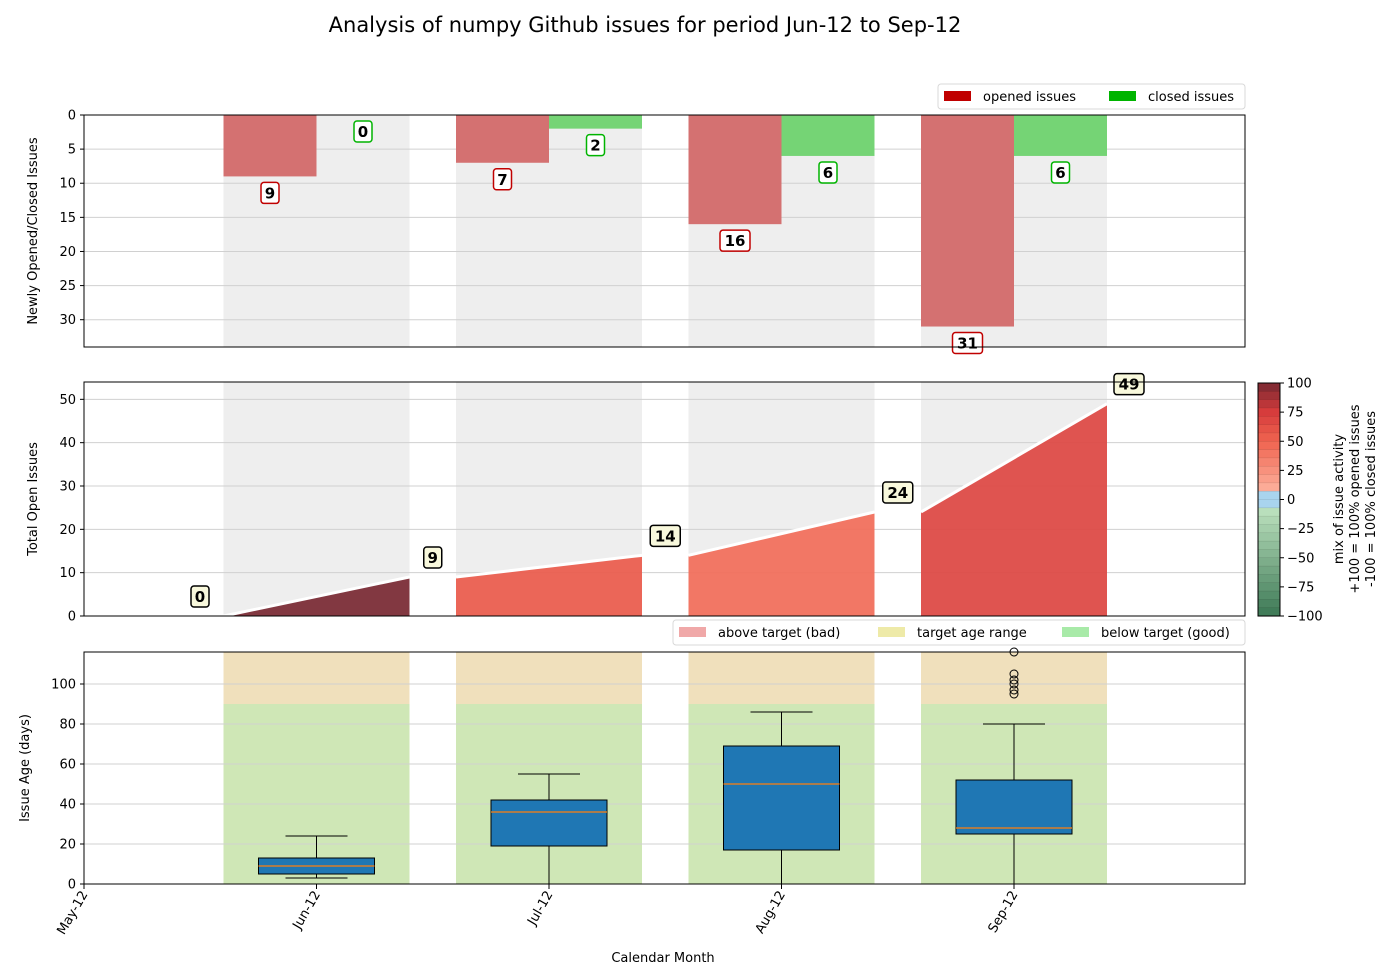  I want to click on closed-data-label: 0, so click(363, 132).